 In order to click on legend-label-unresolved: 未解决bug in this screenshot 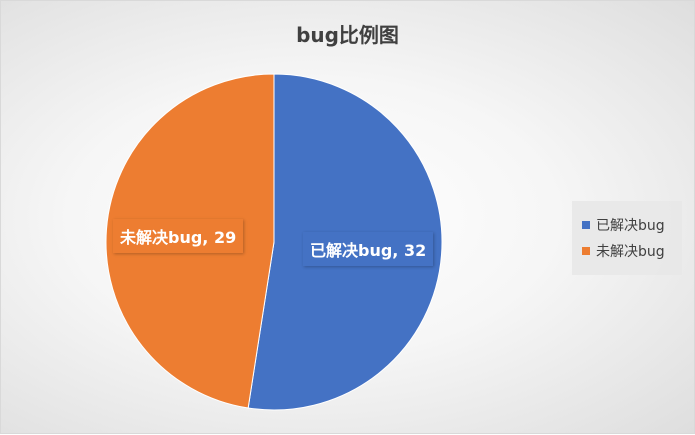, I will do `click(630, 252)`.